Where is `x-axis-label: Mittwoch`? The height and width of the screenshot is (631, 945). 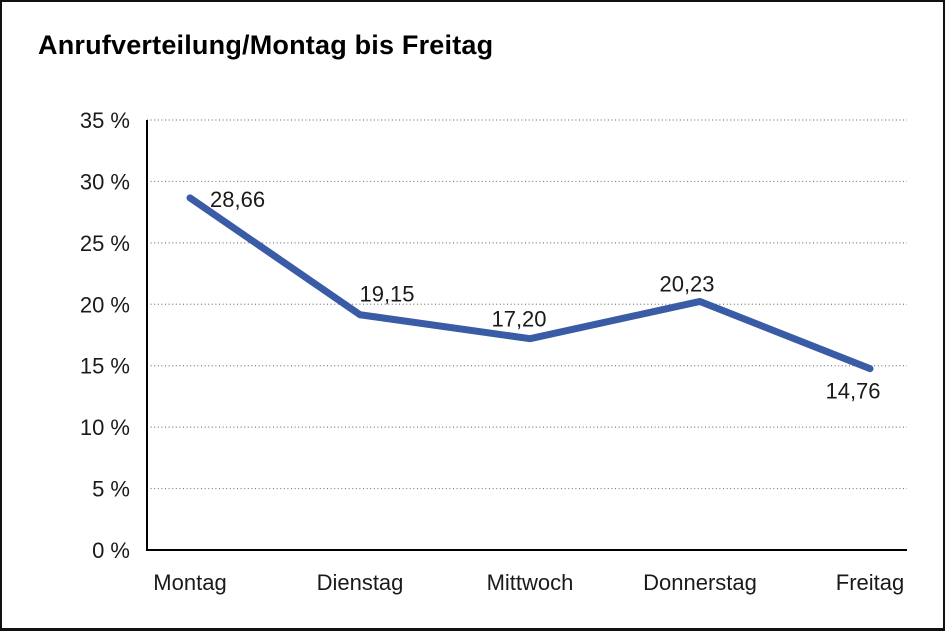
x-axis-label: Mittwoch is located at coordinates (530, 582).